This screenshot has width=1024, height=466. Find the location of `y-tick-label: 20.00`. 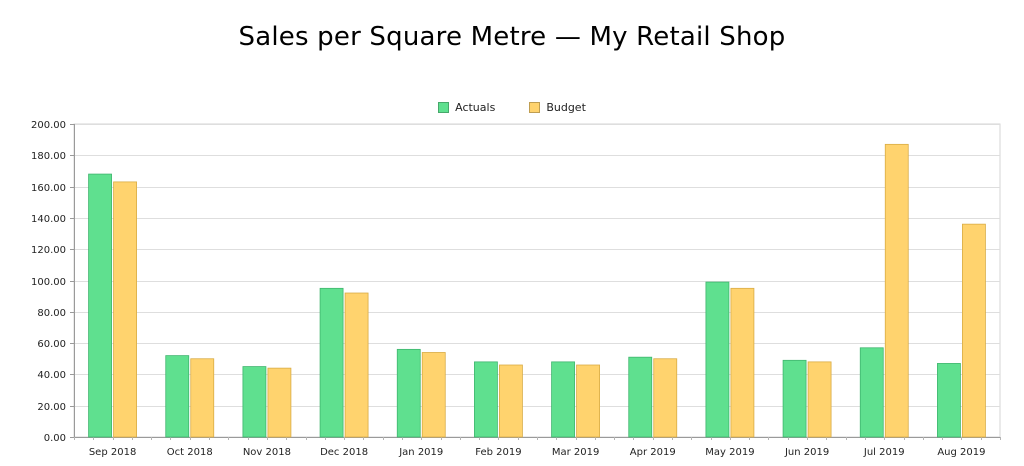

y-tick-label: 20.00 is located at coordinates (51, 407).